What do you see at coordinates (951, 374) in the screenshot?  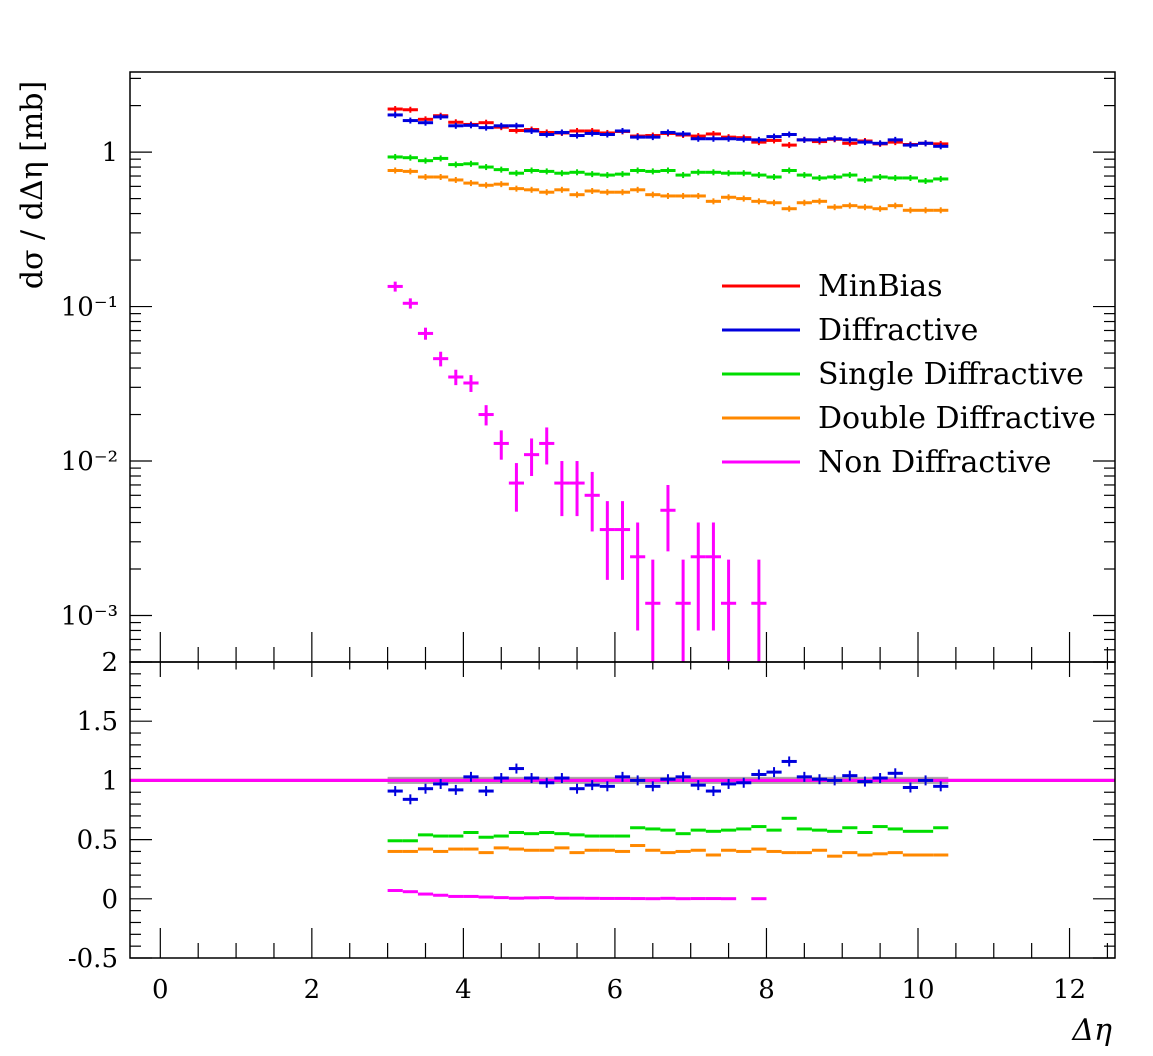 I see `legend-label-single-diffractive: Single Diffractive` at bounding box center [951, 374].